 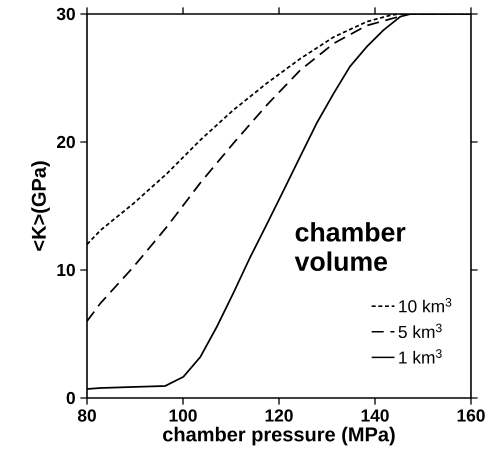 I want to click on y-tick-label: 20, so click(x=65, y=142).